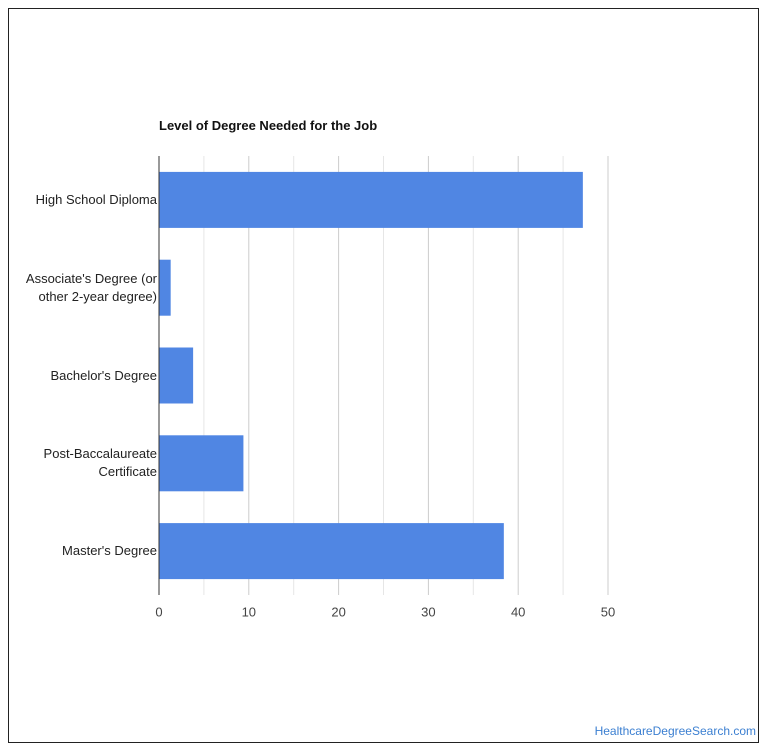  I want to click on x-tick-label: 20, so click(338, 611).